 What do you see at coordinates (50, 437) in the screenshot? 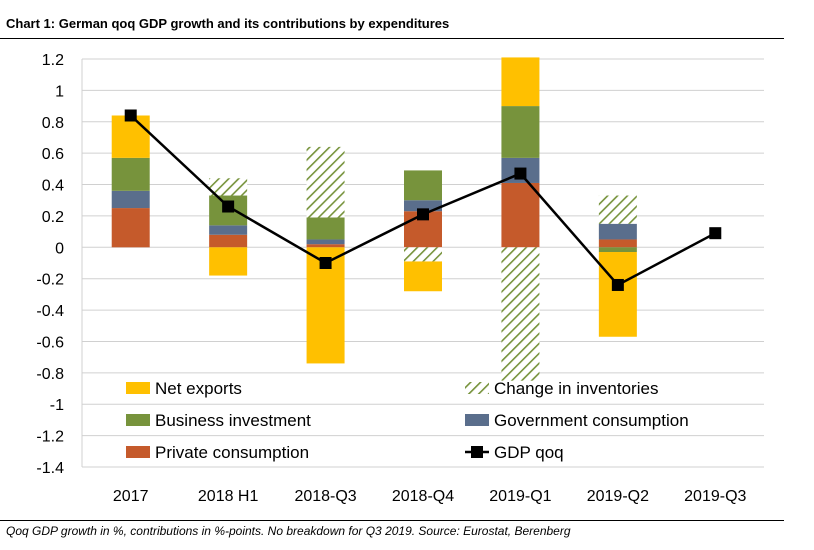
I see `y-tick-label: -1.2` at bounding box center [50, 437].